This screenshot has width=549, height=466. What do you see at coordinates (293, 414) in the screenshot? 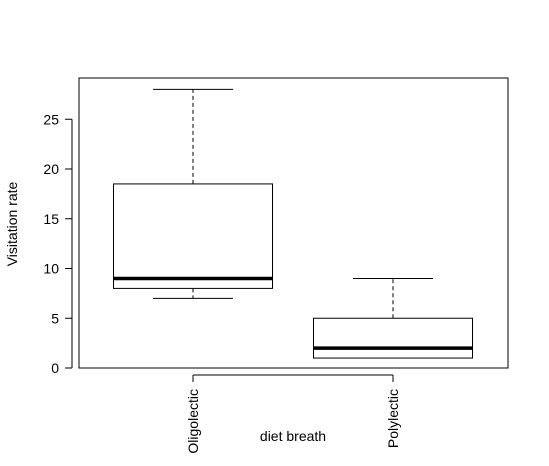
I see `x-axis: Oligolectic Polylectic` at bounding box center [293, 414].